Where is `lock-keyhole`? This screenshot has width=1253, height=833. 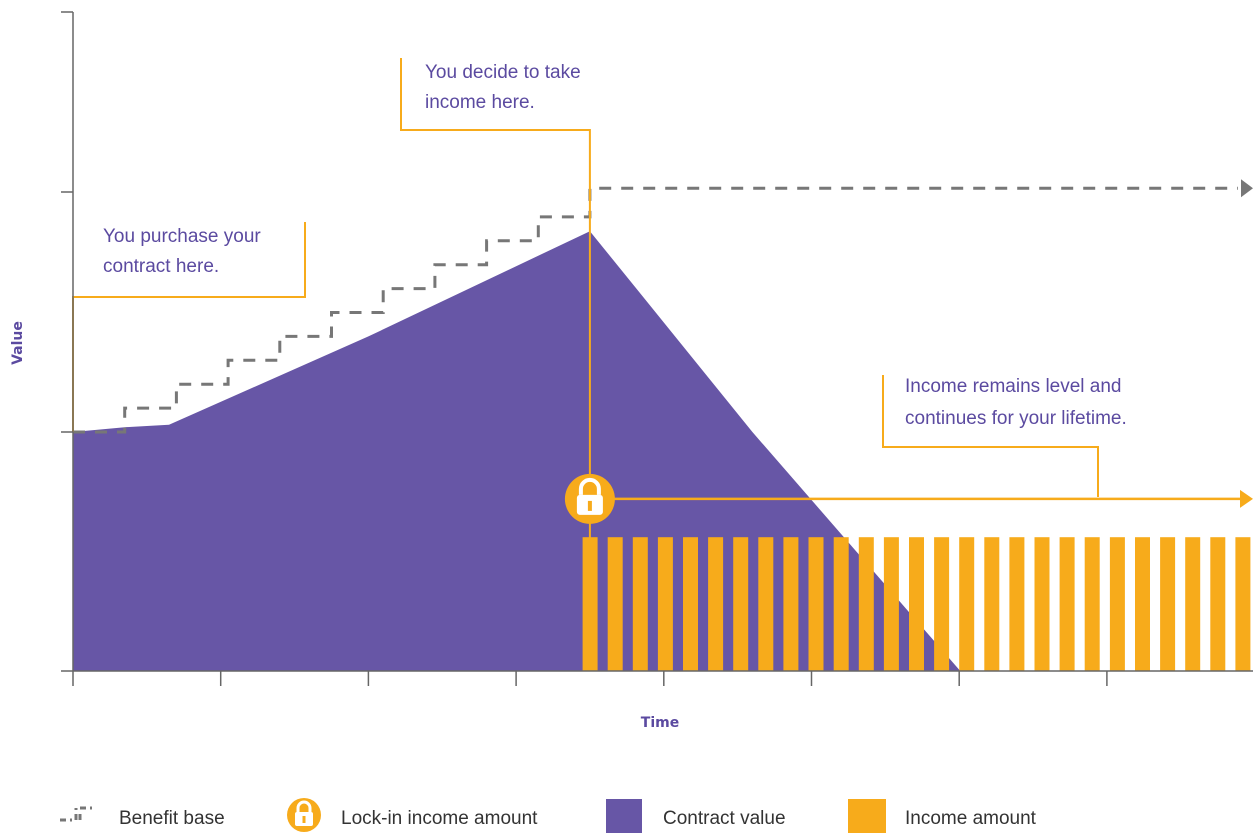
lock-keyhole is located at coordinates (589, 505).